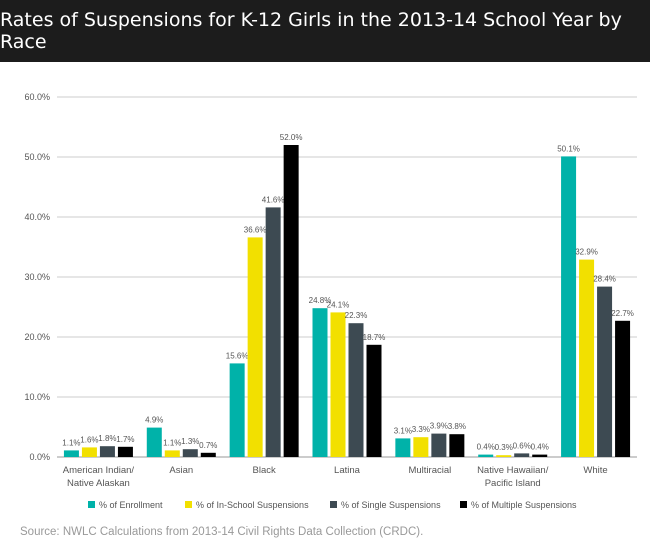 The width and height of the screenshot is (650, 545). What do you see at coordinates (586, 252) in the screenshot?
I see `data-label: 32.9%` at bounding box center [586, 252].